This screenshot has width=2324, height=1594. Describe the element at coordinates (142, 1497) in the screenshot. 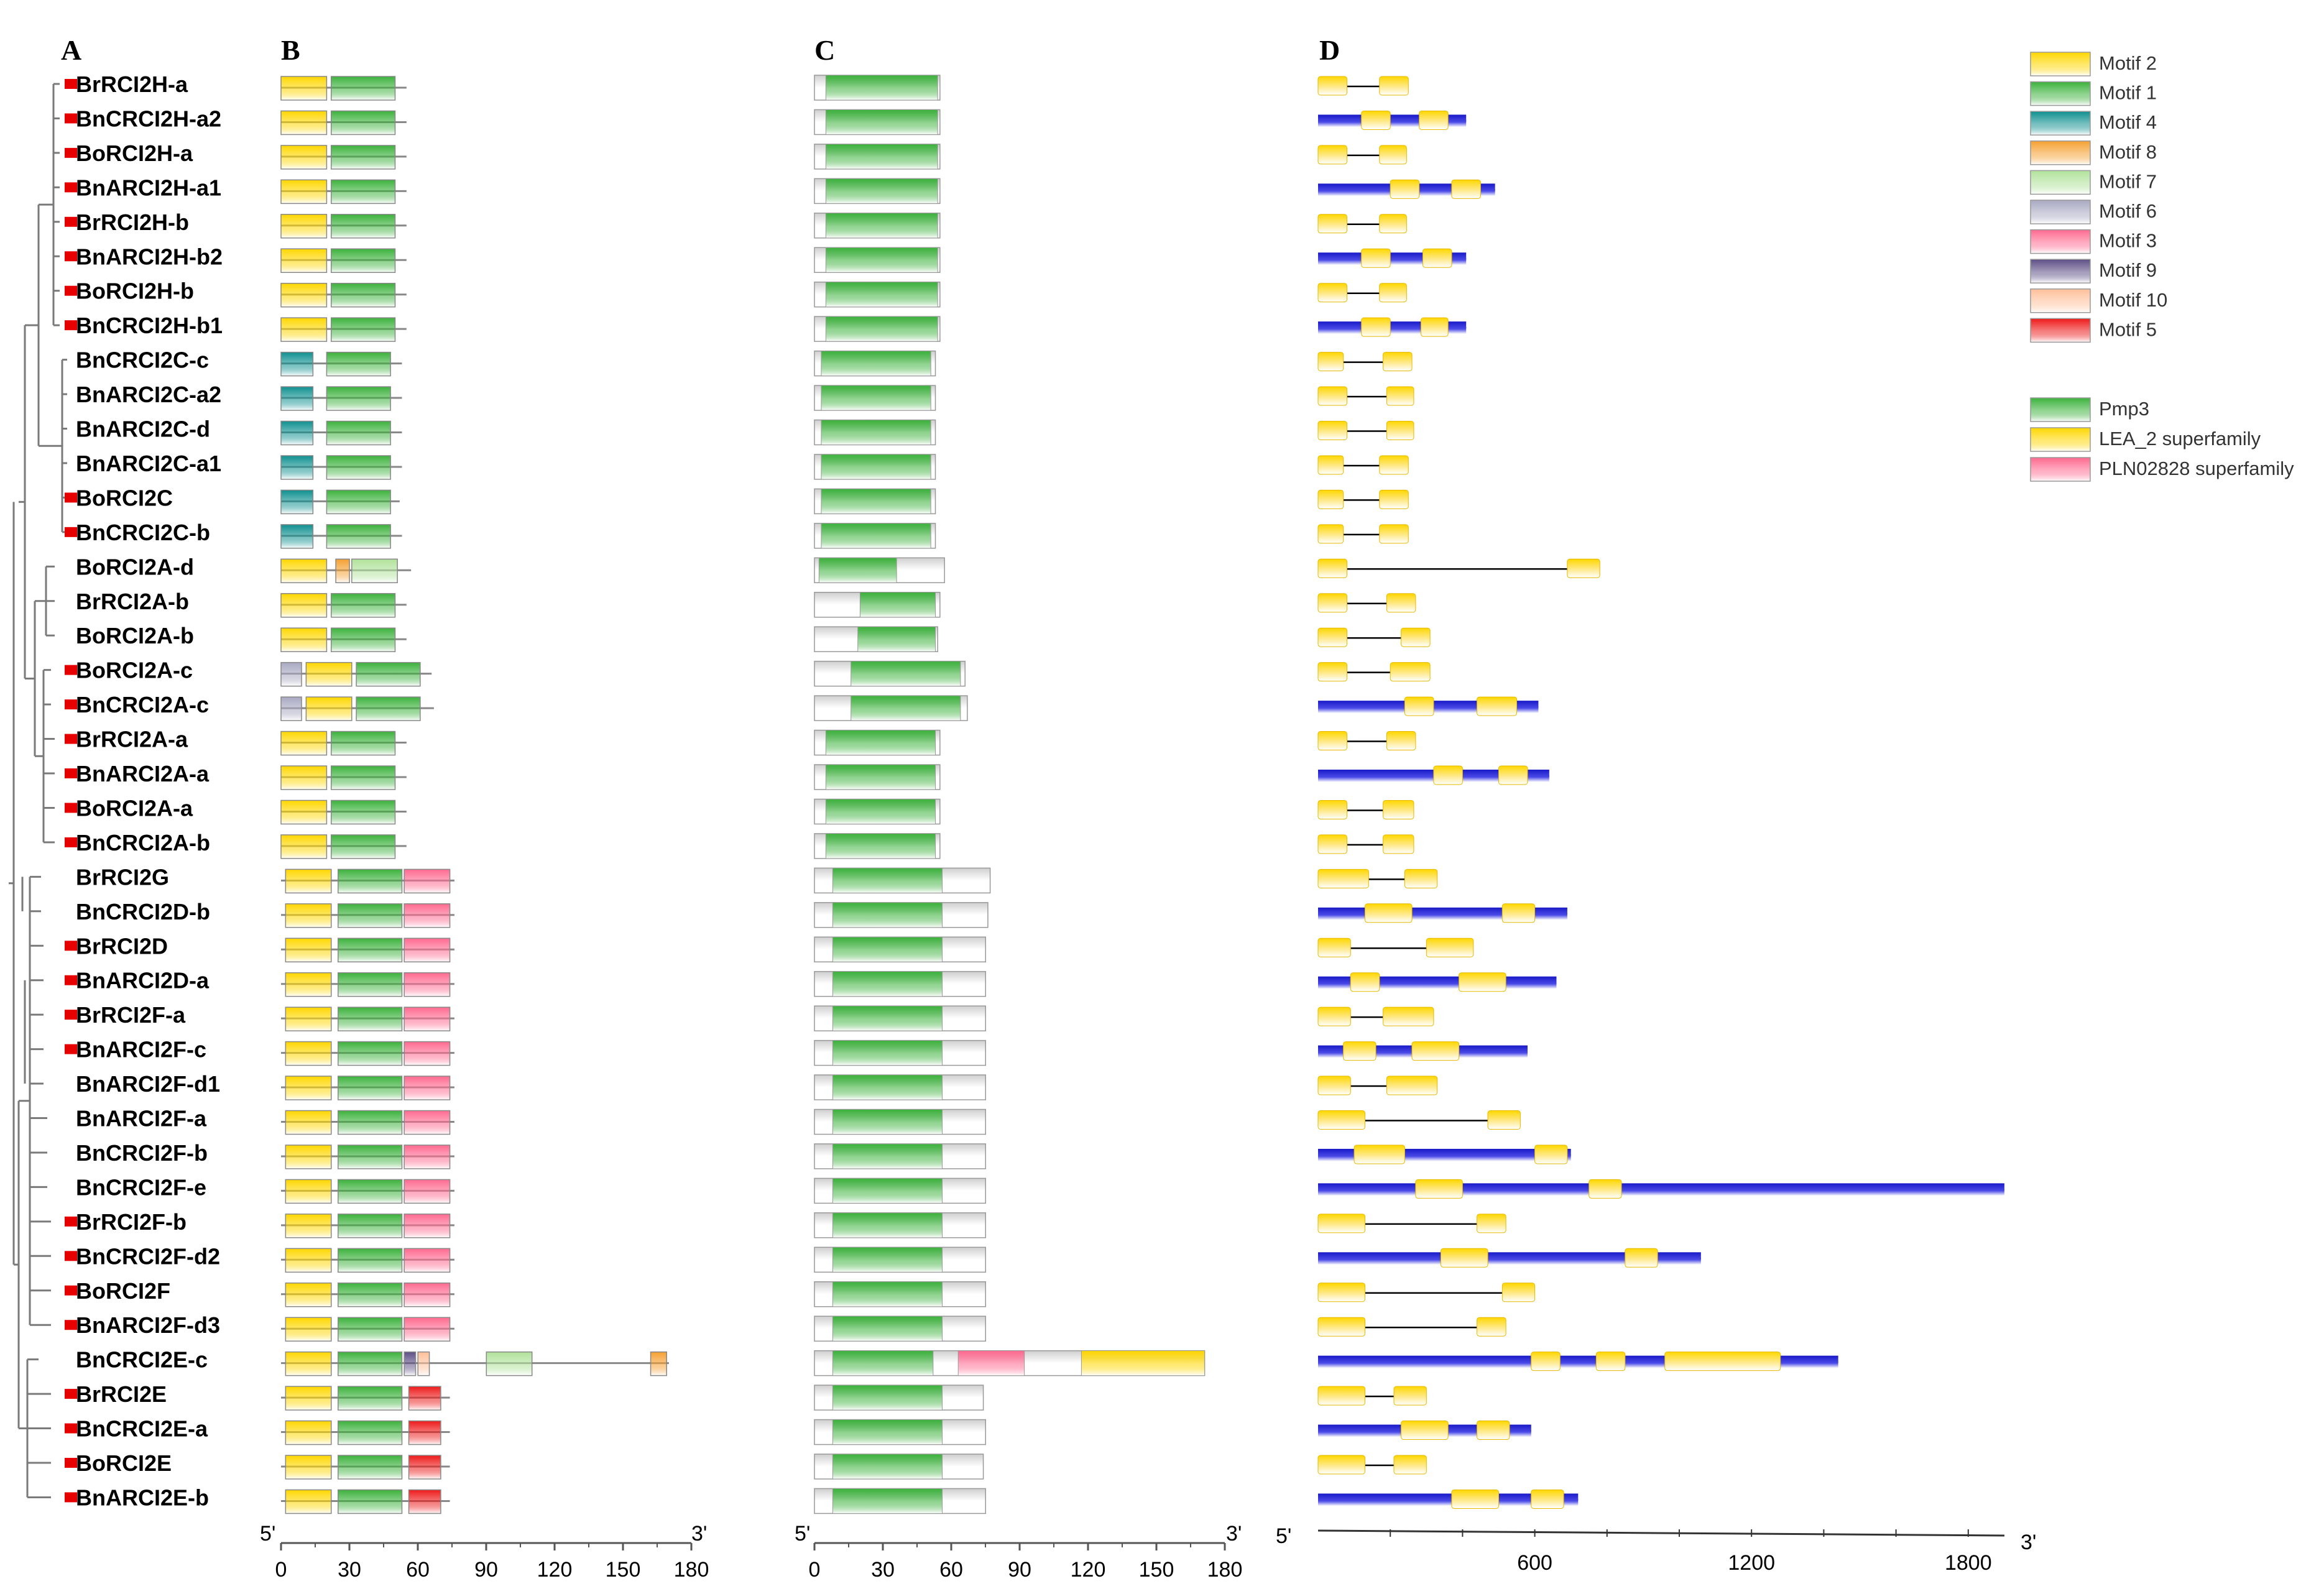

I see `gene-label: BnARCI2E-b` at that location.